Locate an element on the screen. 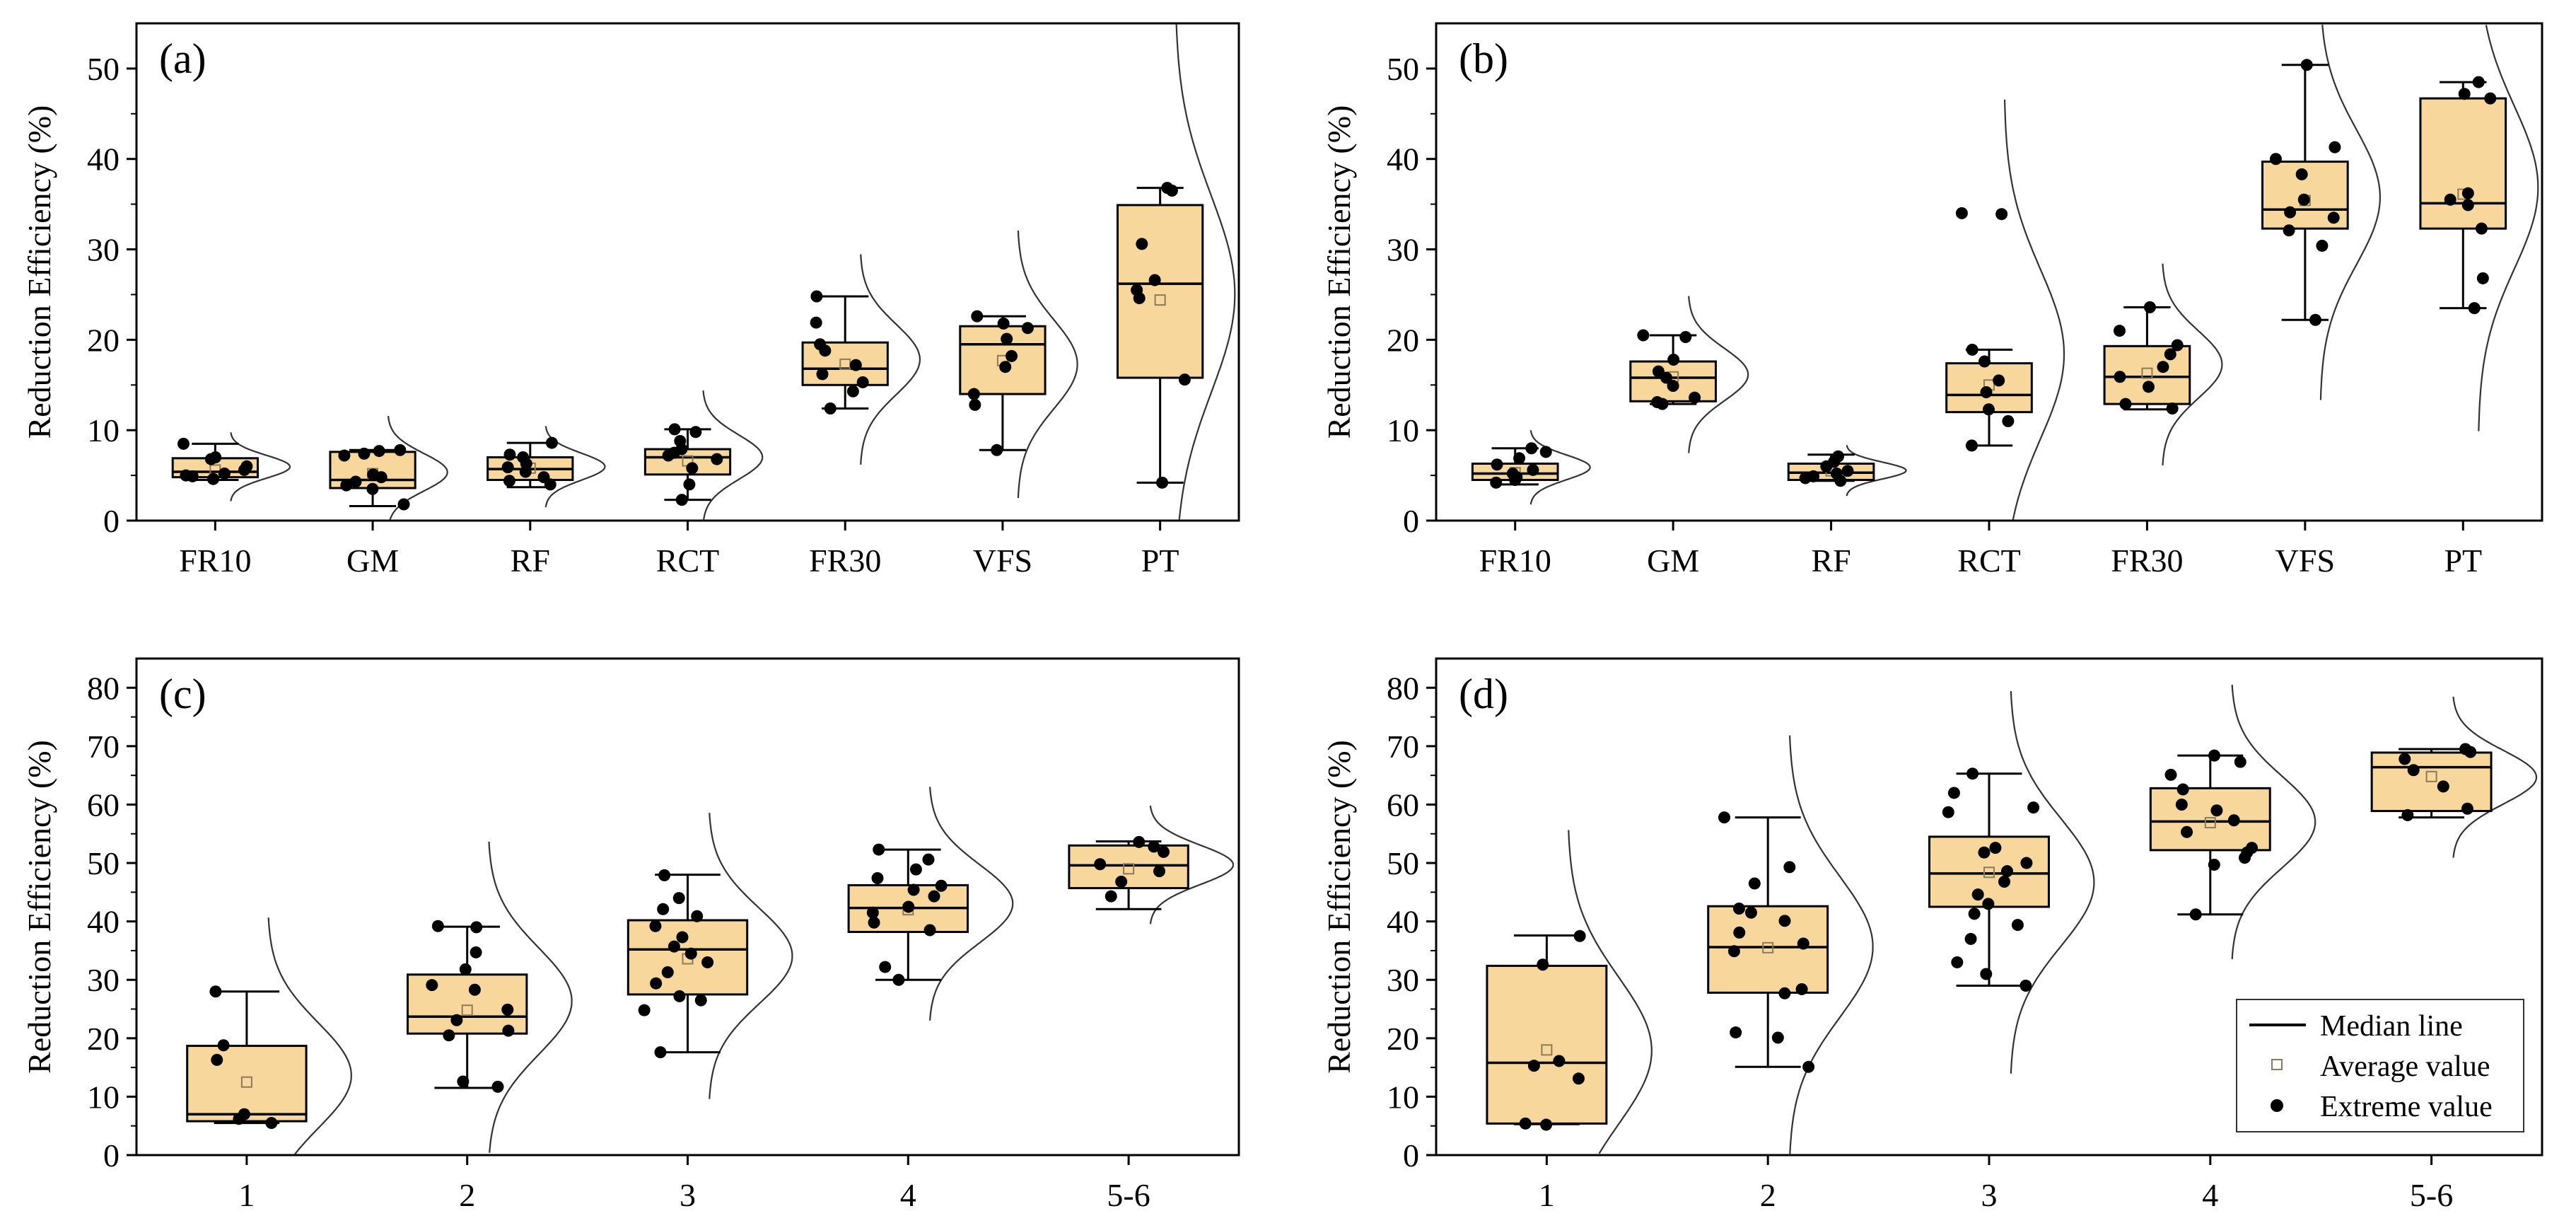 This screenshot has height=1223, width=2576. y-tick-label: 60 is located at coordinates (103, 805).